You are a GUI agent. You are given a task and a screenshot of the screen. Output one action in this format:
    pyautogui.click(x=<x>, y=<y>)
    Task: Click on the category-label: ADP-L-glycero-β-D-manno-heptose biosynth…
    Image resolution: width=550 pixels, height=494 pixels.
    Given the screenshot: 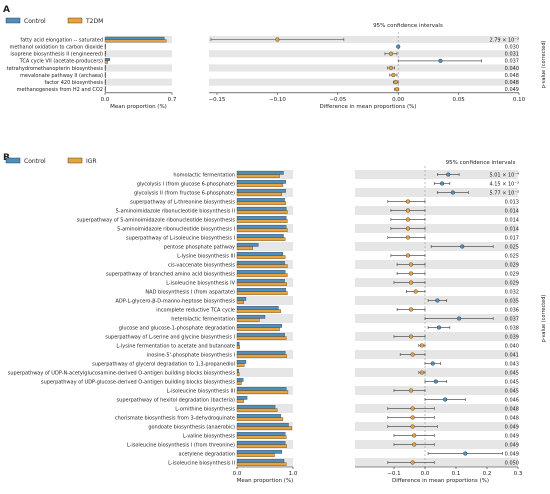 What is the action you would take?
    pyautogui.click(x=176, y=301)
    